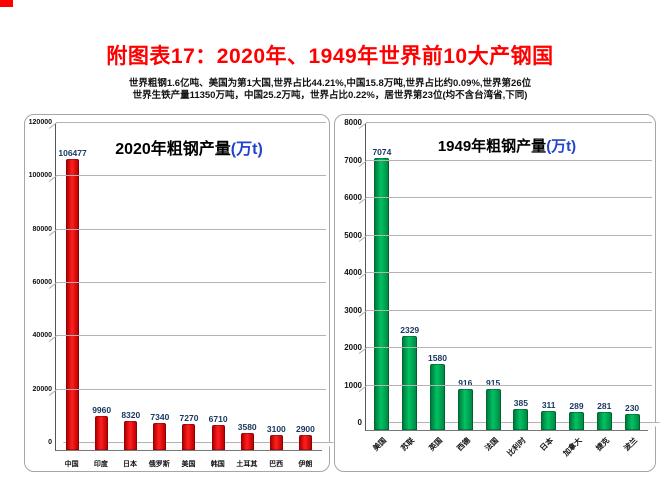 This screenshot has height=495, width=660. Describe the element at coordinates (631, 444) in the screenshot. I see `x-axis-category-label: 波兰` at that location.